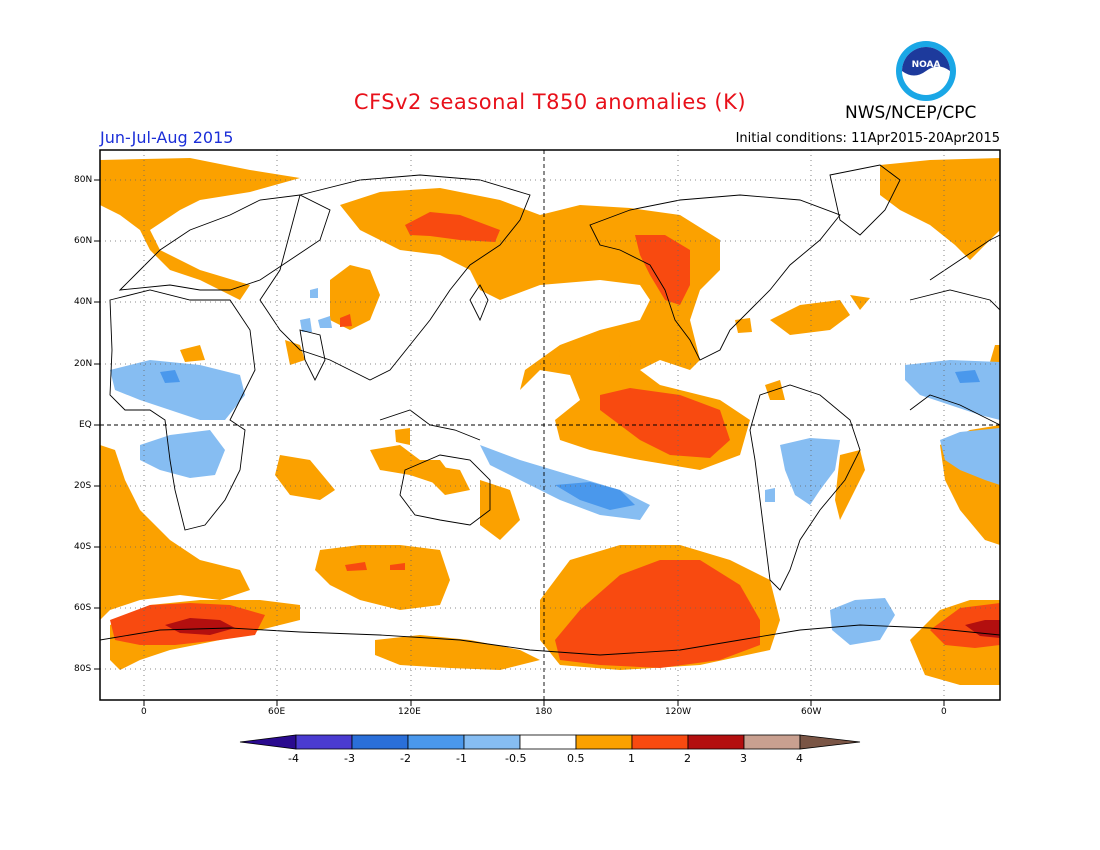 The image size is (1100, 850). Describe the element at coordinates (743, 758) in the screenshot. I see `colorbar-label: 3` at that location.